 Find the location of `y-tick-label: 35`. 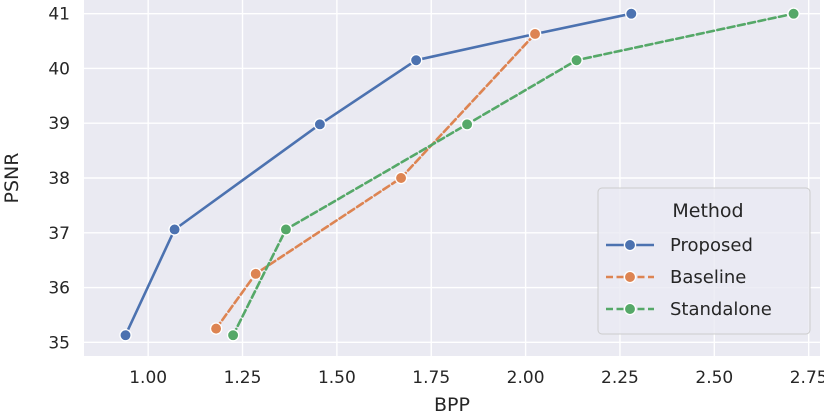

y-tick-label: 35 is located at coordinates (59, 343).